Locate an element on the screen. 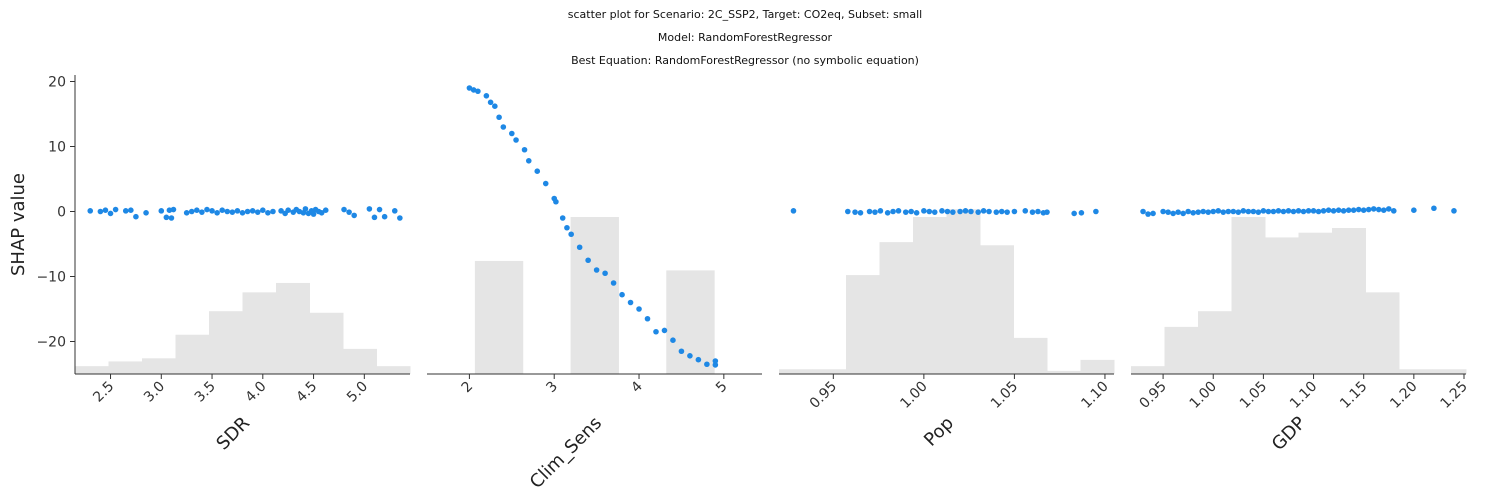  x-tick-label: 3.5 is located at coordinates (205, 392).